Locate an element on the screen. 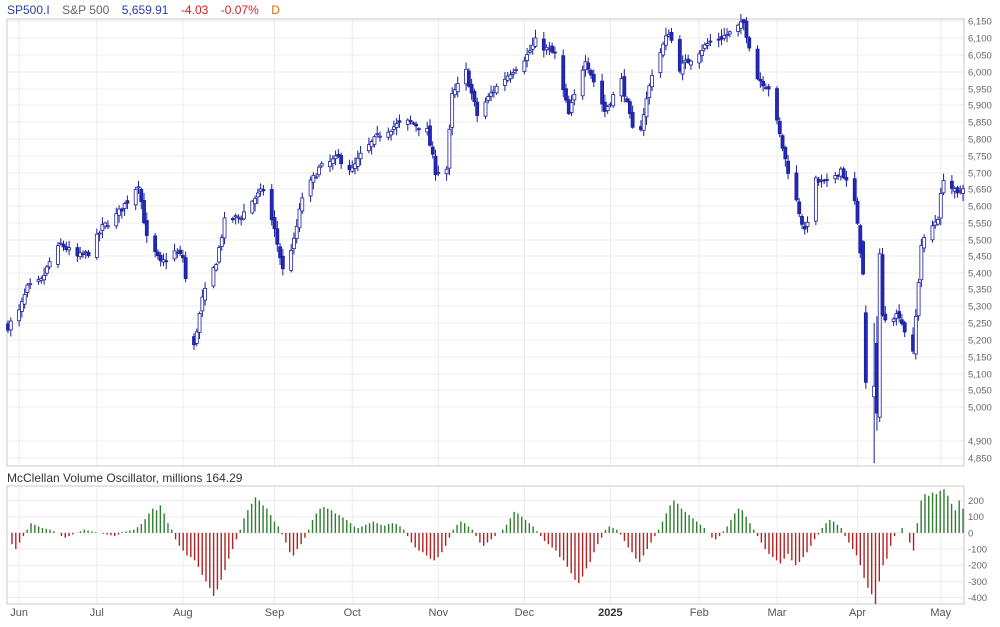 This screenshot has width=1000, height=627. price-y-tick-label: 4,900 is located at coordinates (980, 442).